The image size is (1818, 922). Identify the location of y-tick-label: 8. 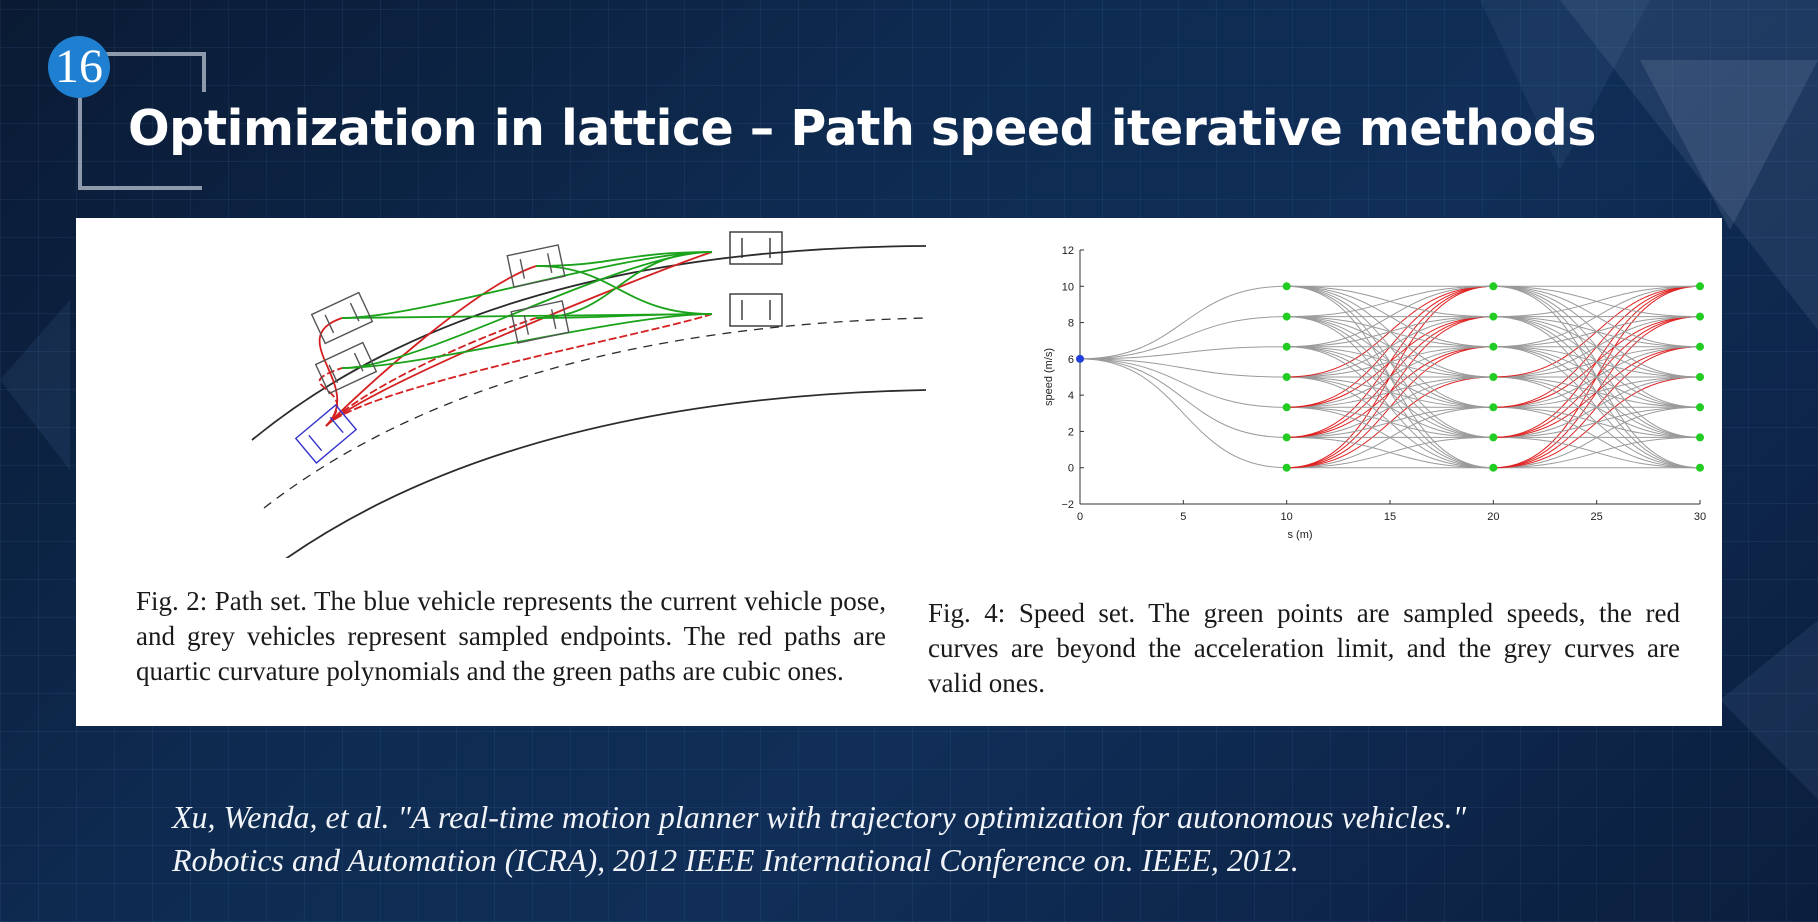
(1071, 324).